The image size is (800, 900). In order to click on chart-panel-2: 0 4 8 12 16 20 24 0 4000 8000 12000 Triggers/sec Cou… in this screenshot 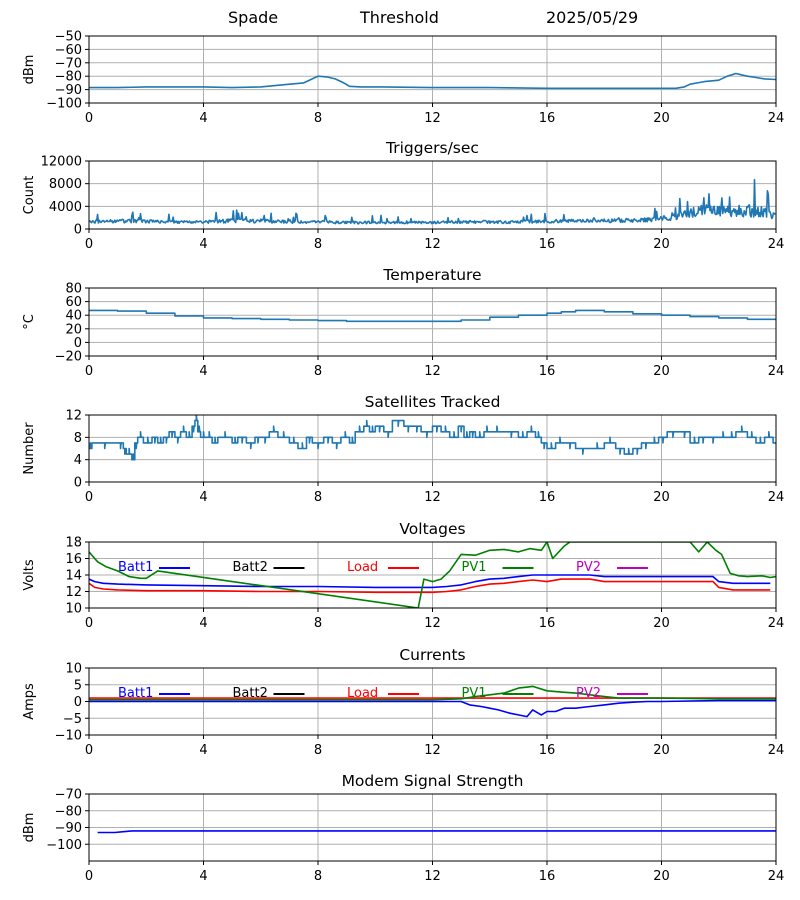, I will do `click(403, 195)`.